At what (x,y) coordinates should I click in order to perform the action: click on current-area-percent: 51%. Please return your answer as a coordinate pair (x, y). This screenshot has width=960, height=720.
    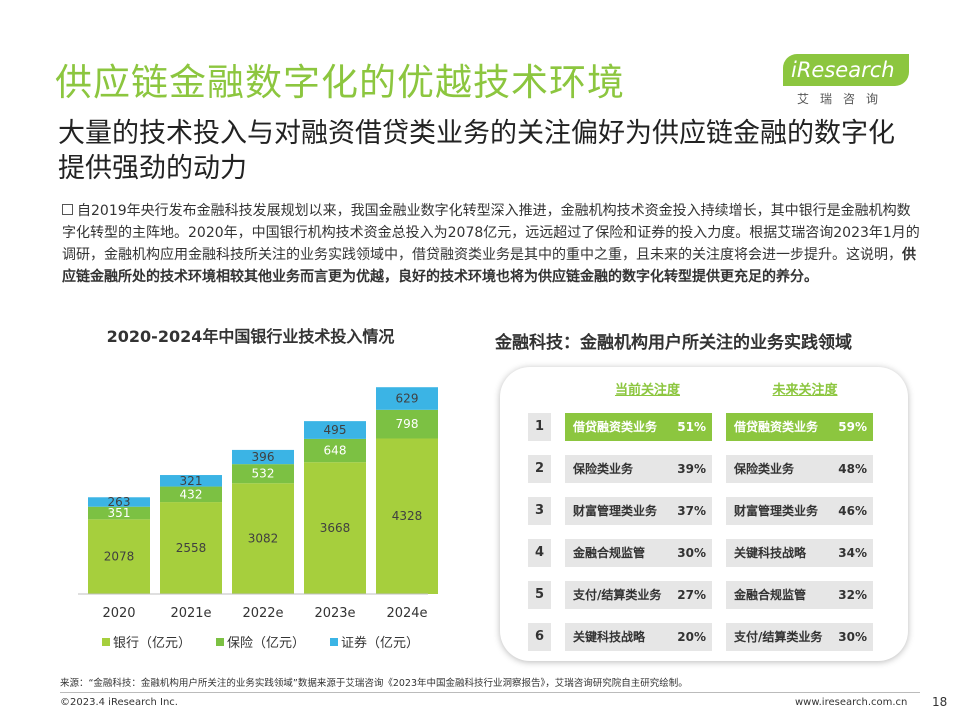
    Looking at the image, I should click on (691, 427).